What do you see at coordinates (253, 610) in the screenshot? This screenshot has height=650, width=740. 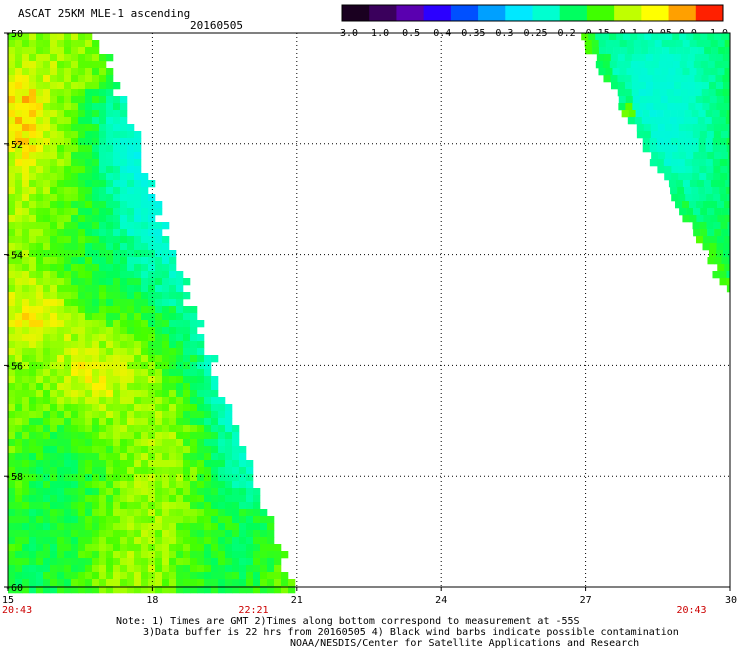 I see `time-label: 22:21` at bounding box center [253, 610].